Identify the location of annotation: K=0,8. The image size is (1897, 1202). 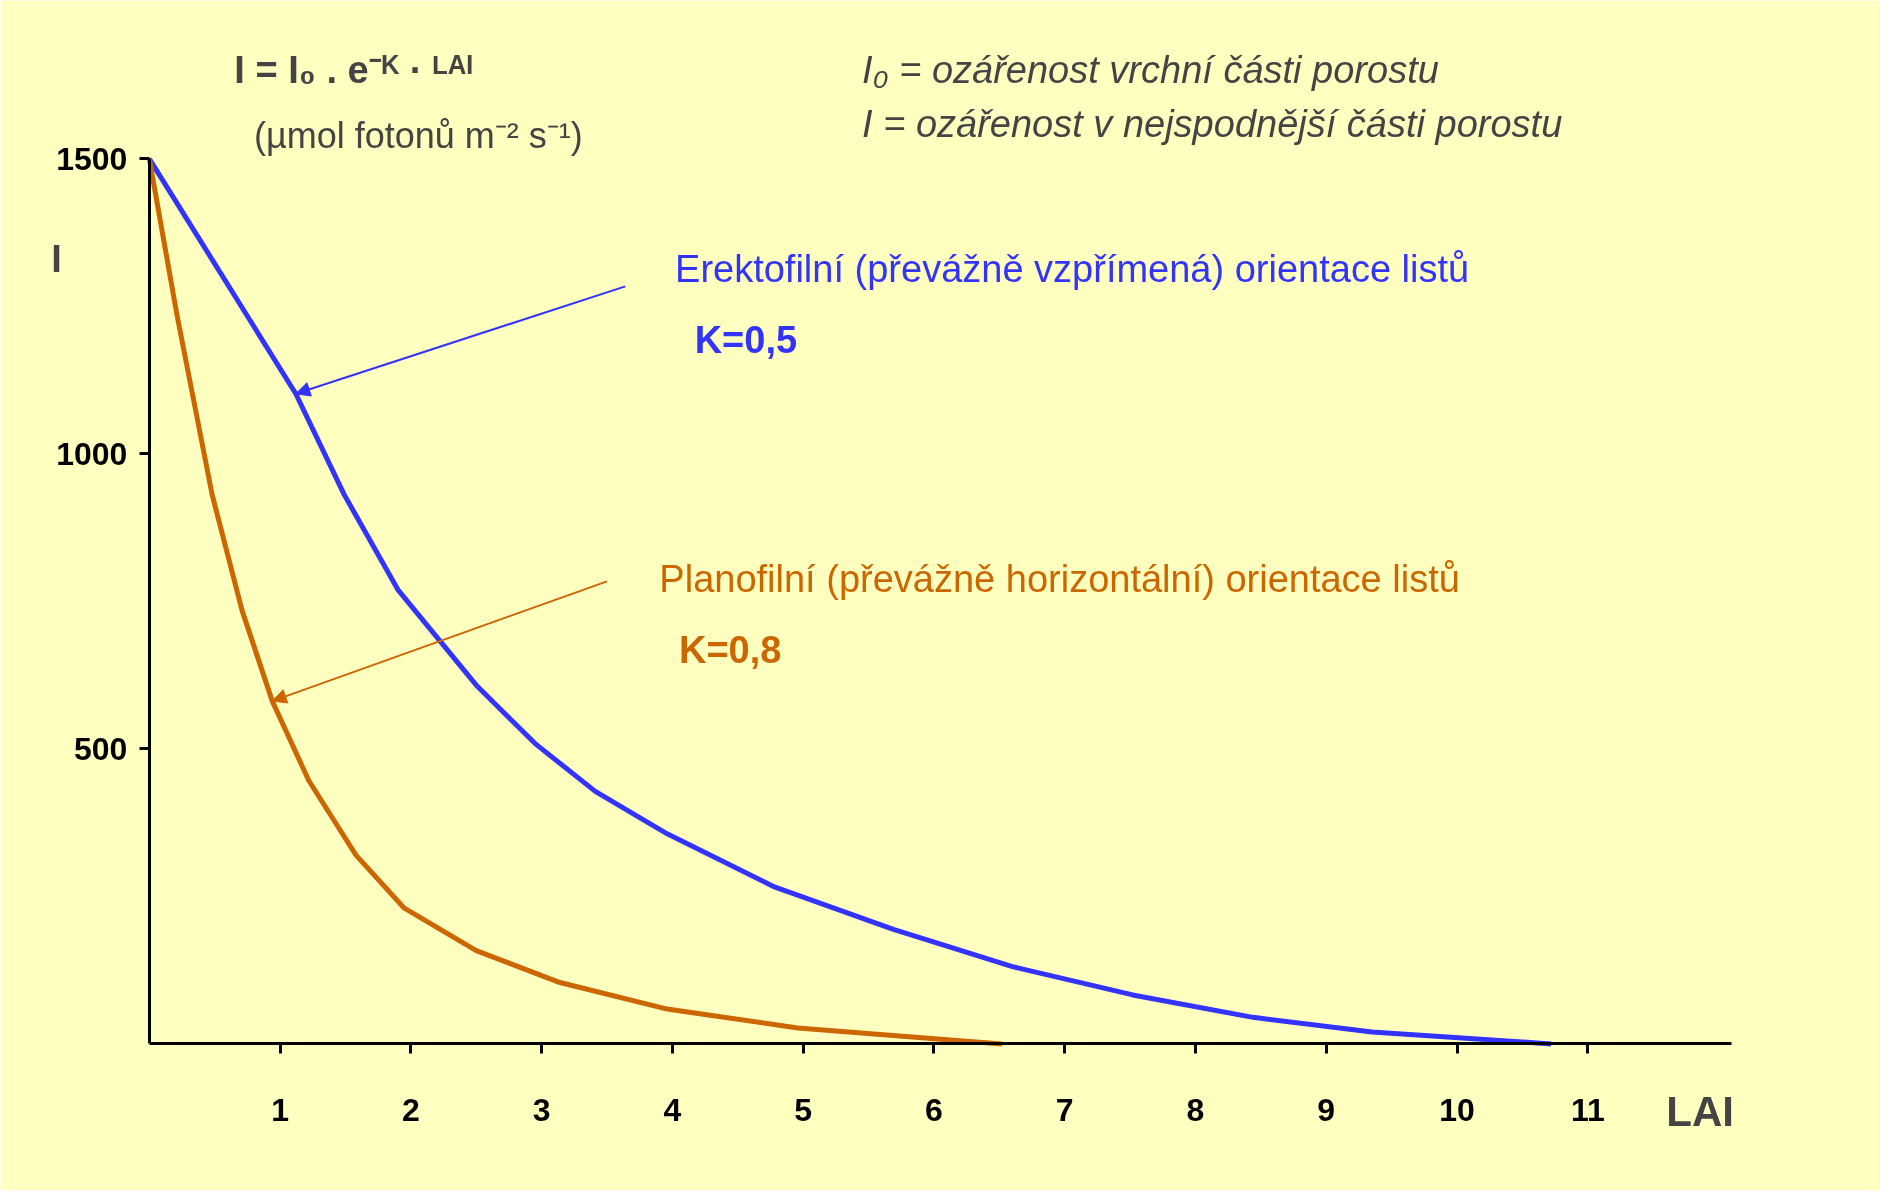
(730, 649).